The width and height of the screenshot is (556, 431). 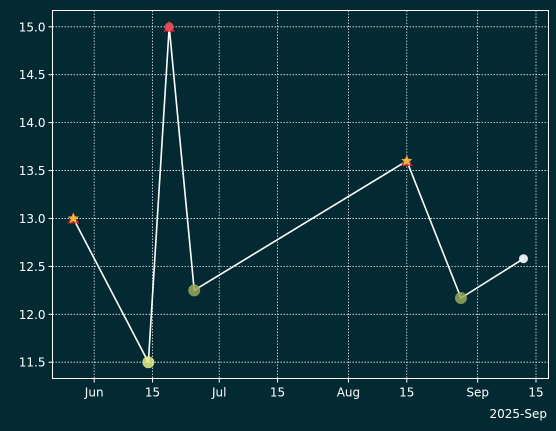 I want to click on y-tick-label: 15.0, so click(x=32, y=27).